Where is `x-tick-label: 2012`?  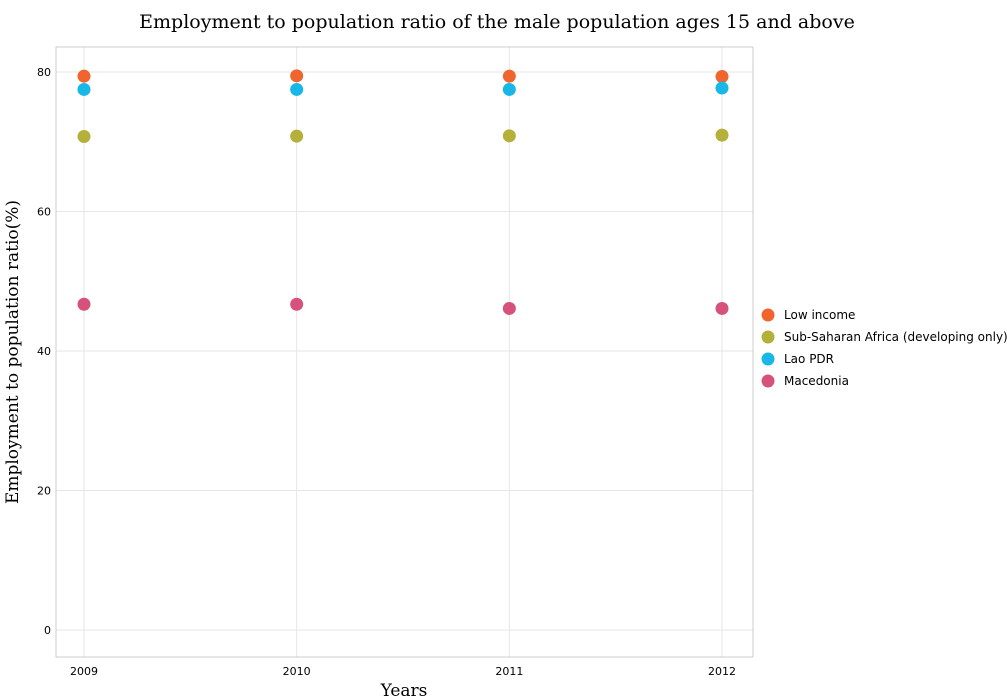
x-tick-label: 2012 is located at coordinates (722, 671).